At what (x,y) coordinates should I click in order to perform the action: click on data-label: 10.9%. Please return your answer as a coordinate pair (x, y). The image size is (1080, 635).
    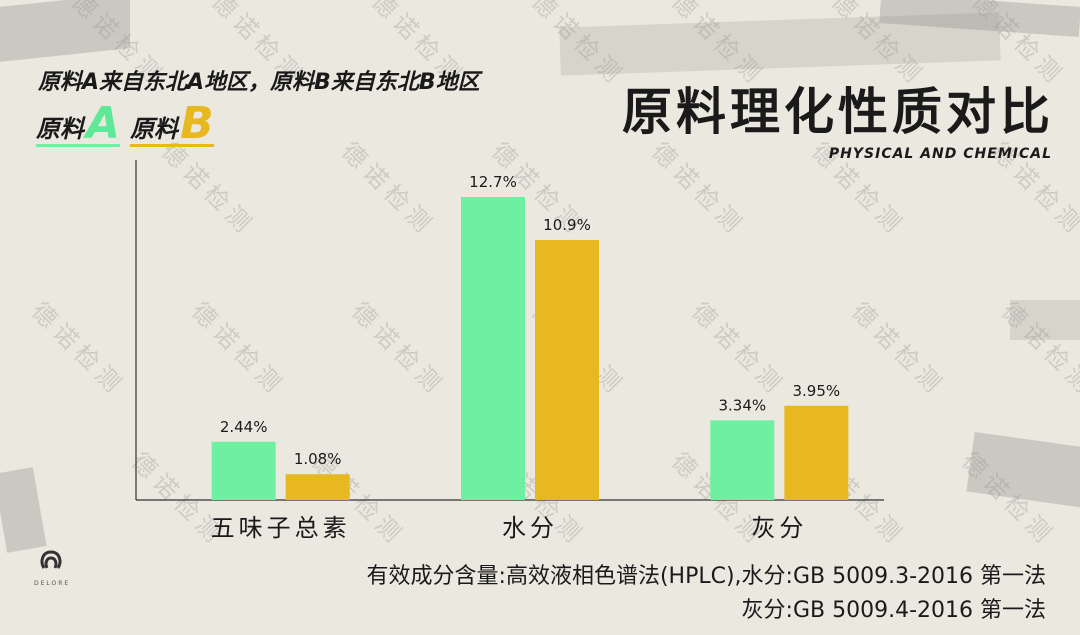
    Looking at the image, I should click on (567, 225).